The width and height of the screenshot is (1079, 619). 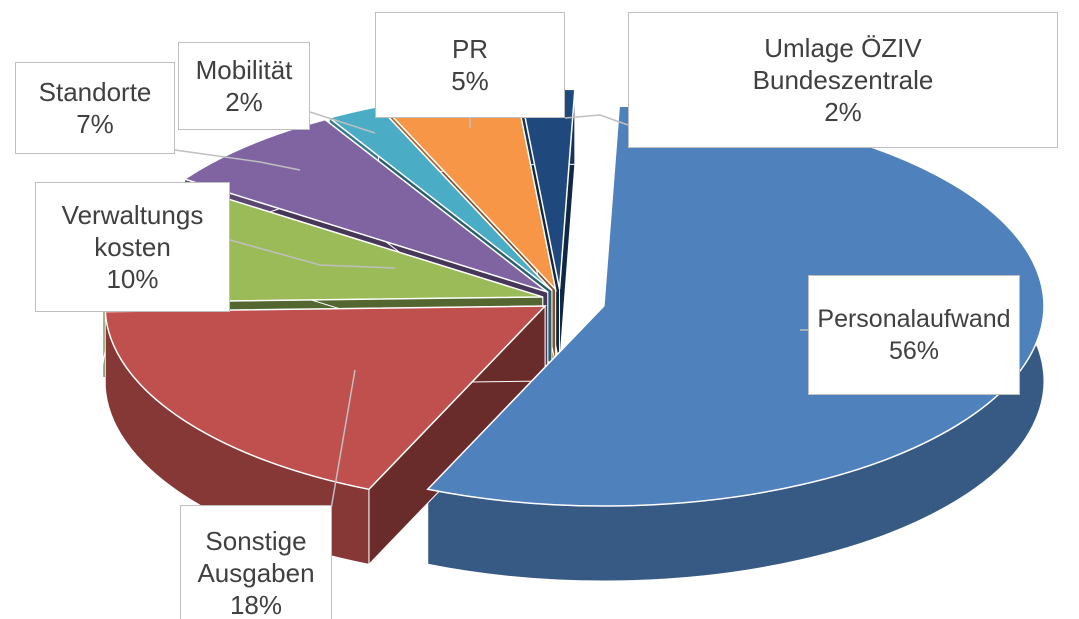 I want to click on data-label: Umlage ÖZIV Bundeszentrale 2%, so click(x=843, y=80).